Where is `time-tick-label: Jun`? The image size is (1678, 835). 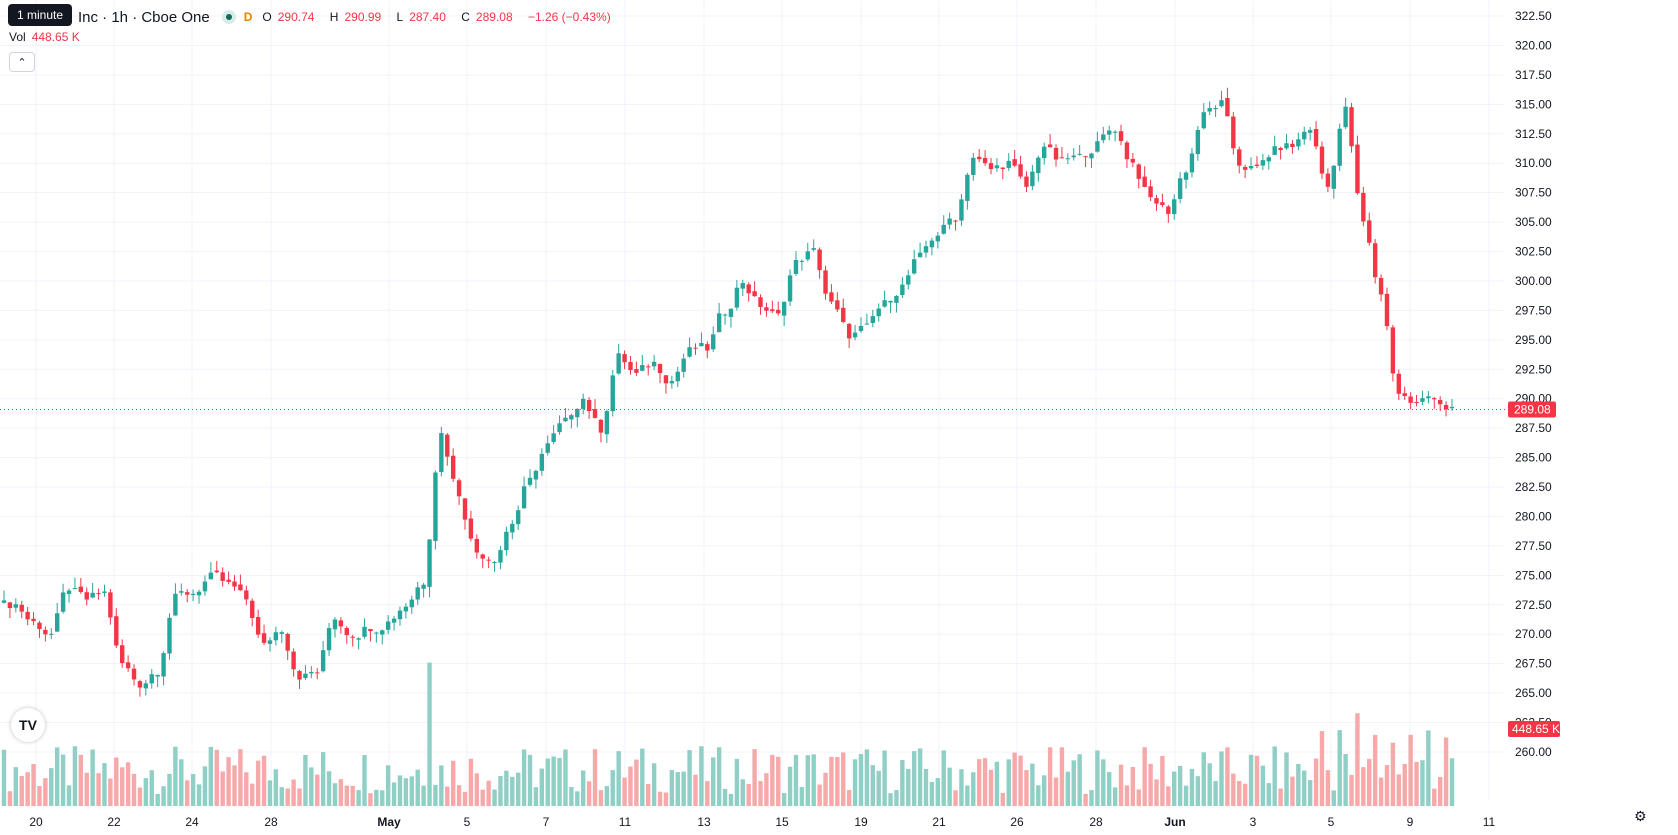 time-tick-label: Jun is located at coordinates (1174, 822).